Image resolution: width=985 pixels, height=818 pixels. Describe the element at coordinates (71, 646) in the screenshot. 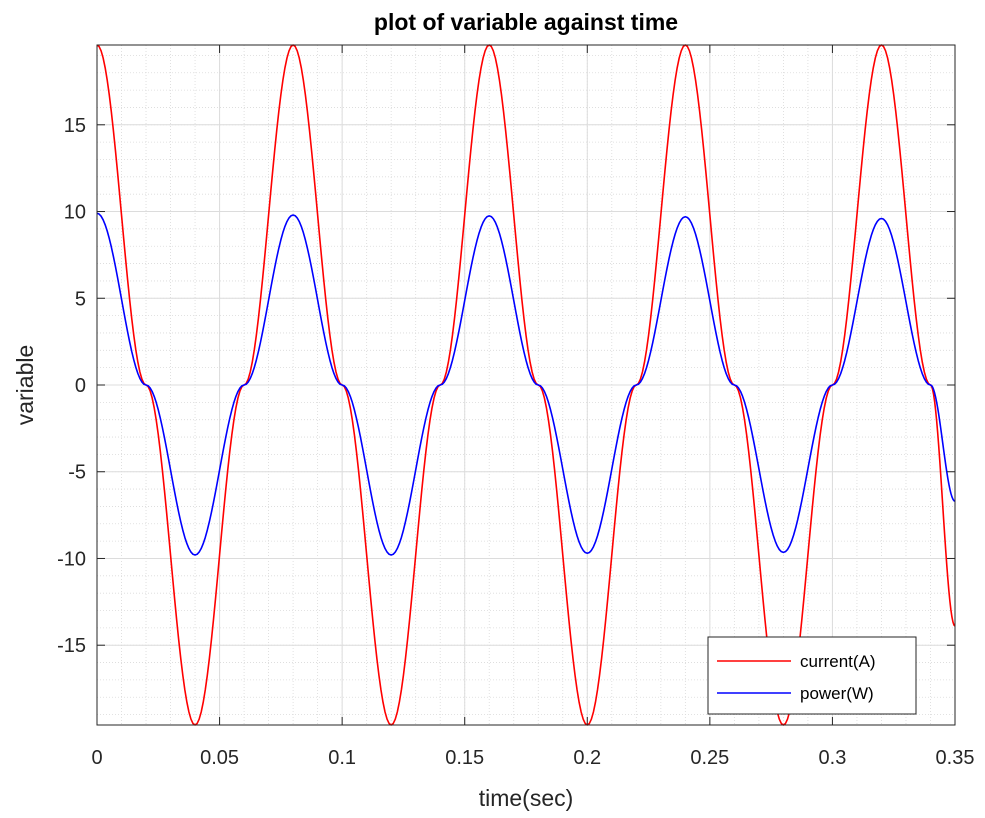

I see `y-tick-label: -15` at that location.